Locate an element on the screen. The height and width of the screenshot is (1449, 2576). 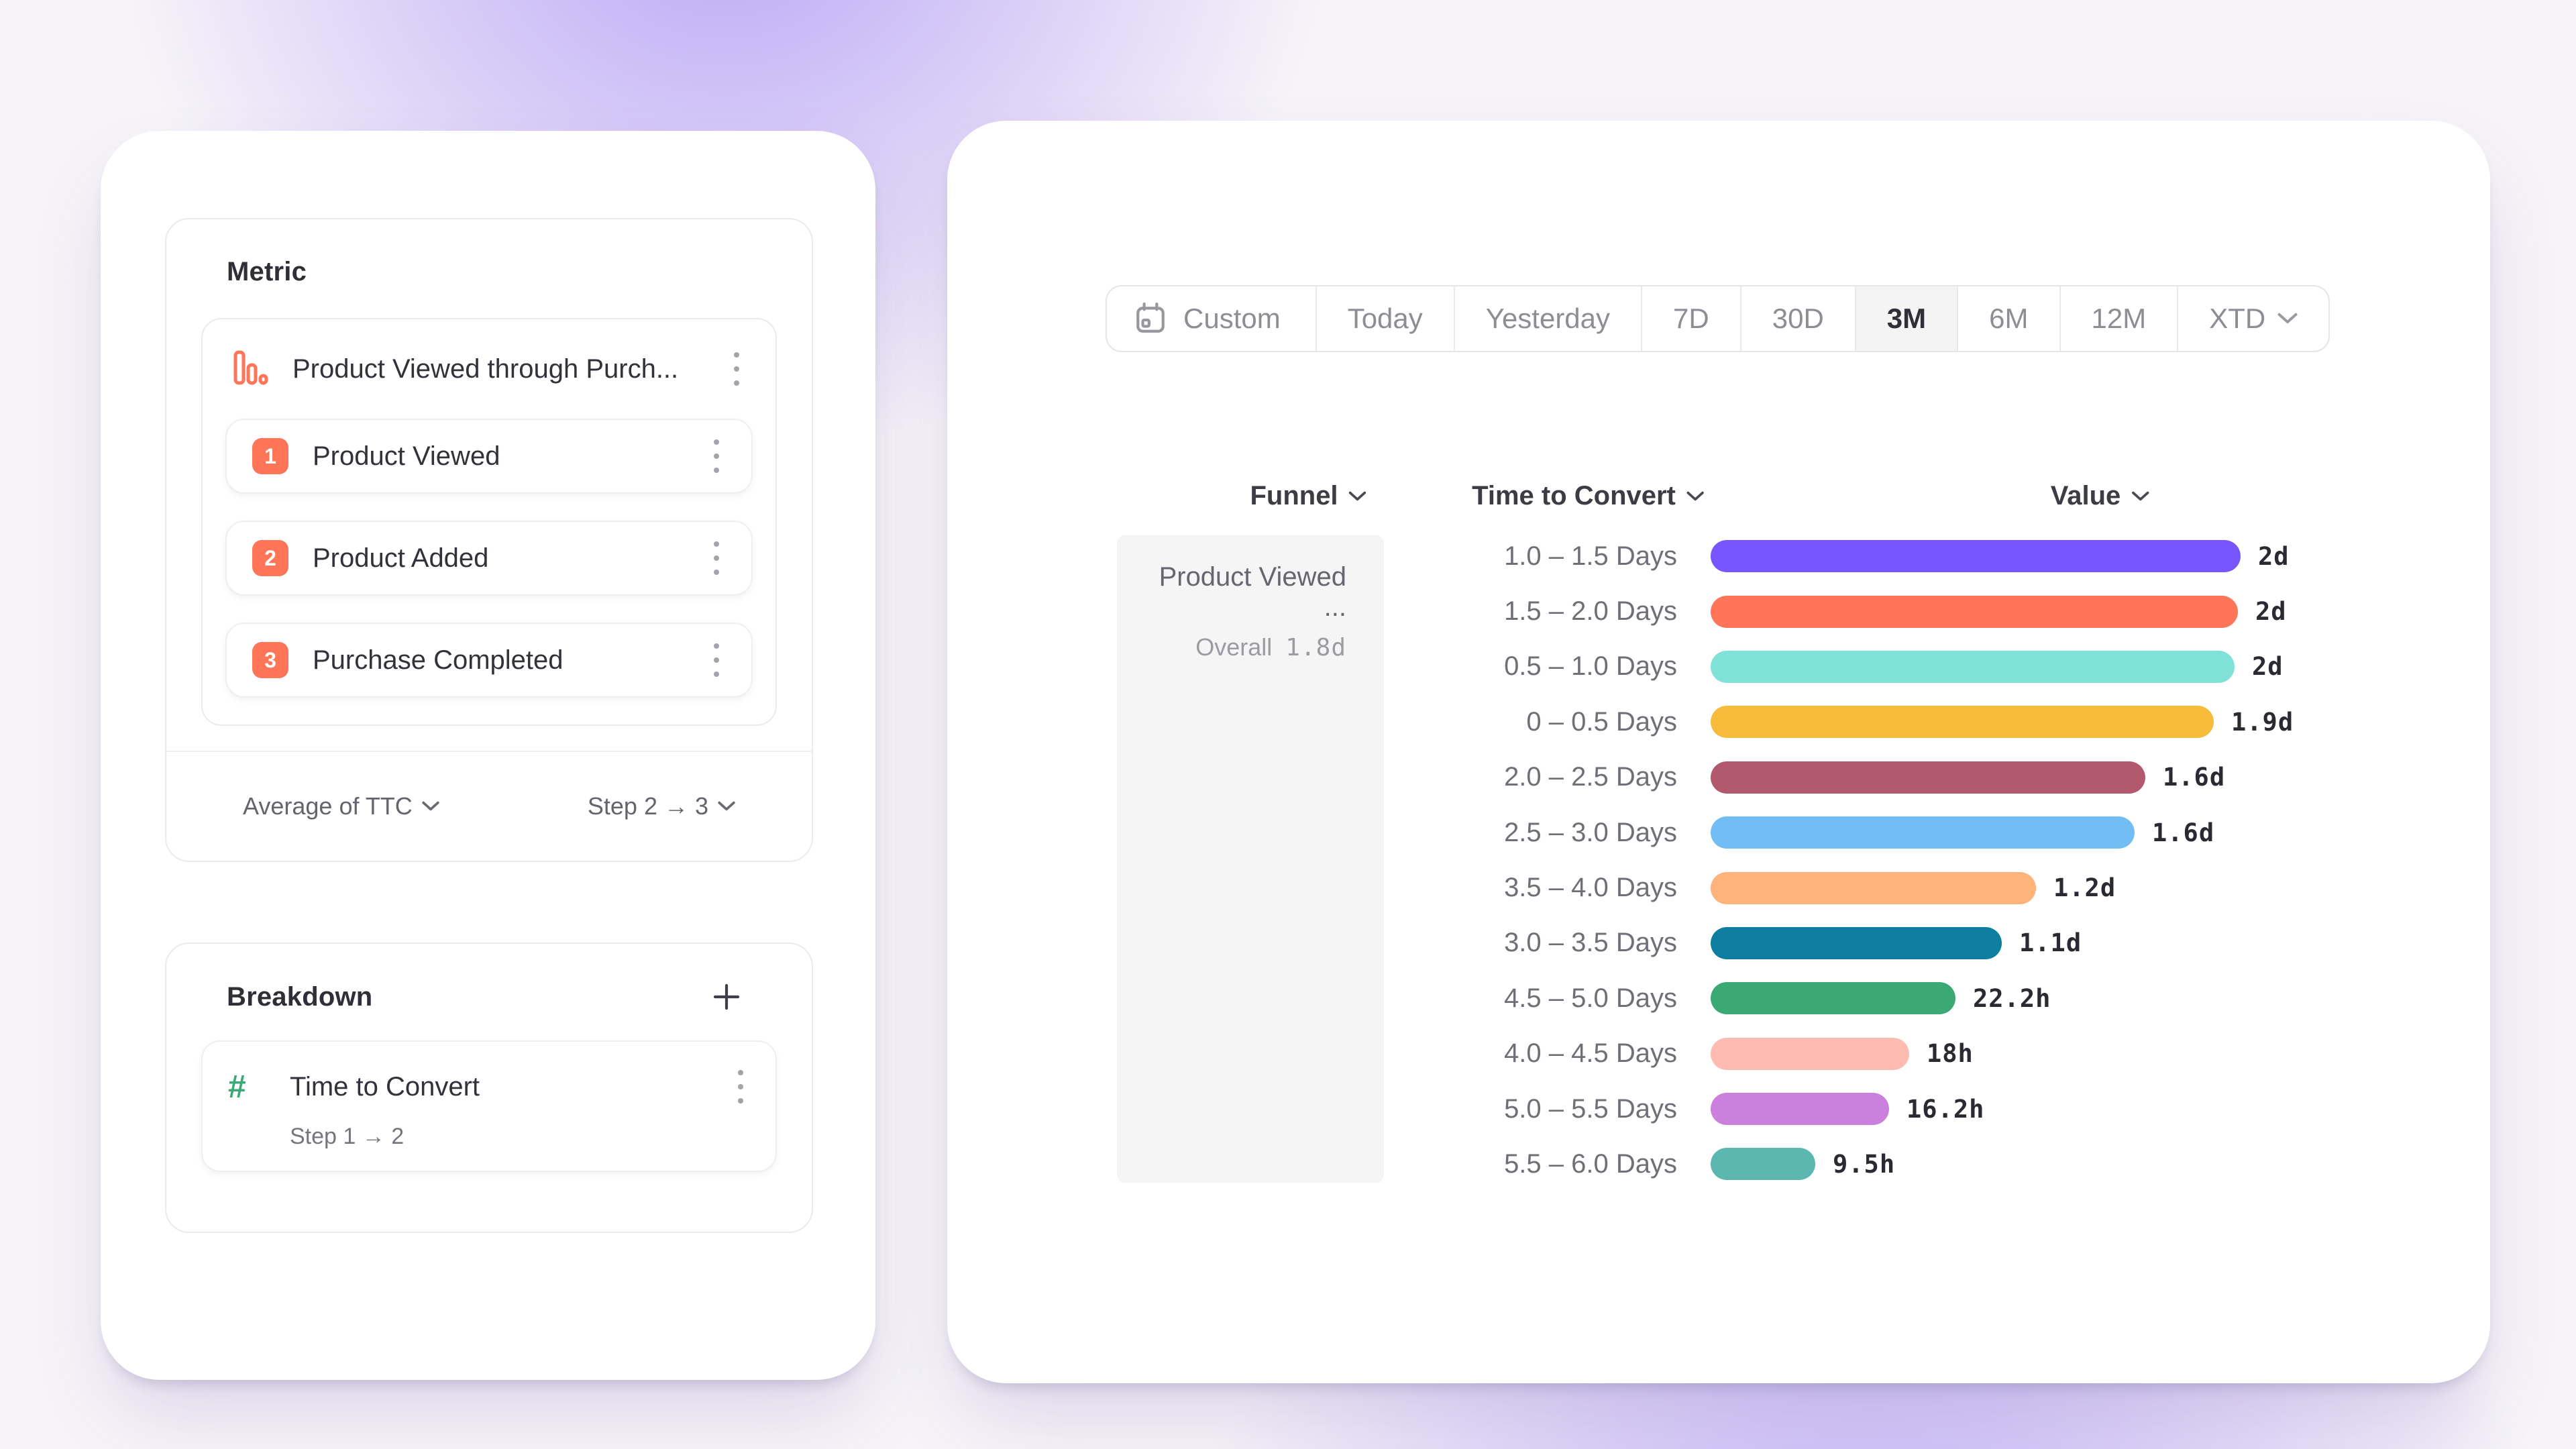
funnel-step-1: 1 Product Viewed is located at coordinates (489, 456).